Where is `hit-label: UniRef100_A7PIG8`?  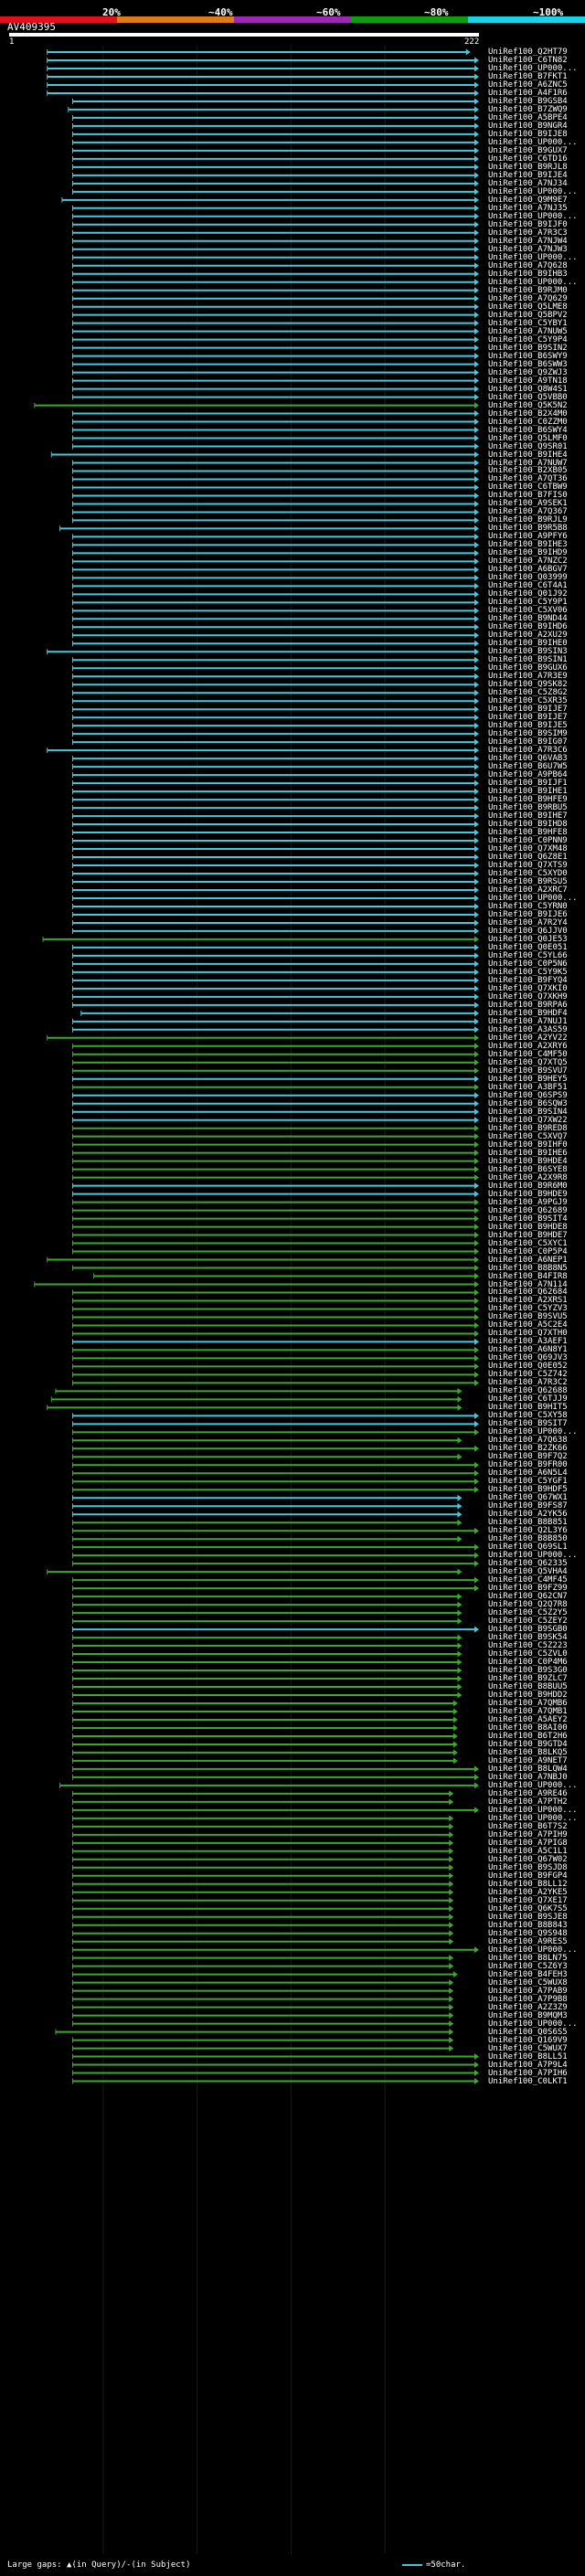
hit-label: UniRef100_A7PIG8 is located at coordinates (528, 1843).